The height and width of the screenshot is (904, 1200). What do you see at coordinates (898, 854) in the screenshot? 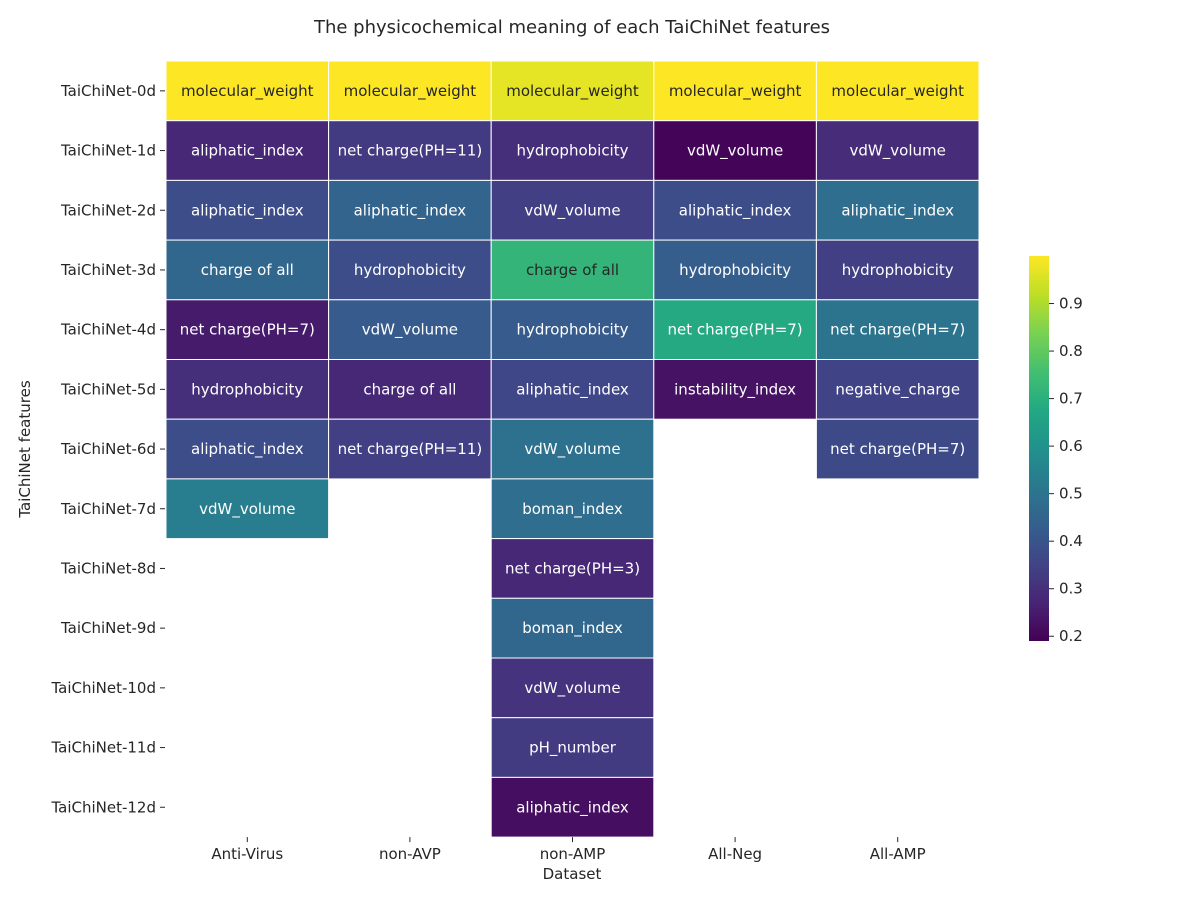
I see `x-tick-label: All-AMP` at bounding box center [898, 854].